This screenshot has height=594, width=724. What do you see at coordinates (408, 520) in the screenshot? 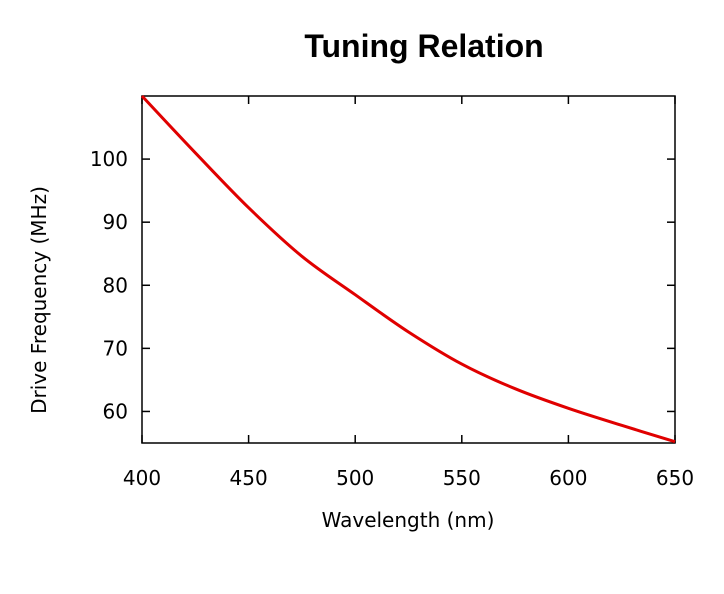
I see `x-axis-label: Wavelength (nm)` at bounding box center [408, 520].